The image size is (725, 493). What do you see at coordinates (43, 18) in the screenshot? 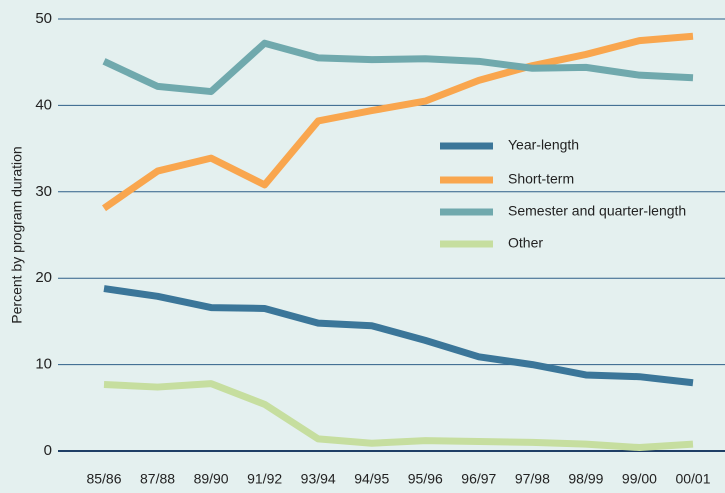
I see `y-tick-label: 50` at bounding box center [43, 18].